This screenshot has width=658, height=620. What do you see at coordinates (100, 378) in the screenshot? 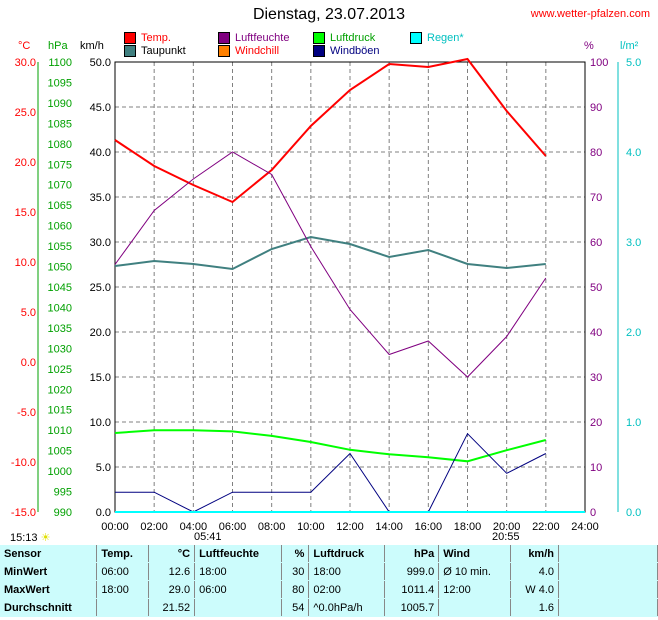
I see `wind-tick-label: 15.0` at bounding box center [100, 378].